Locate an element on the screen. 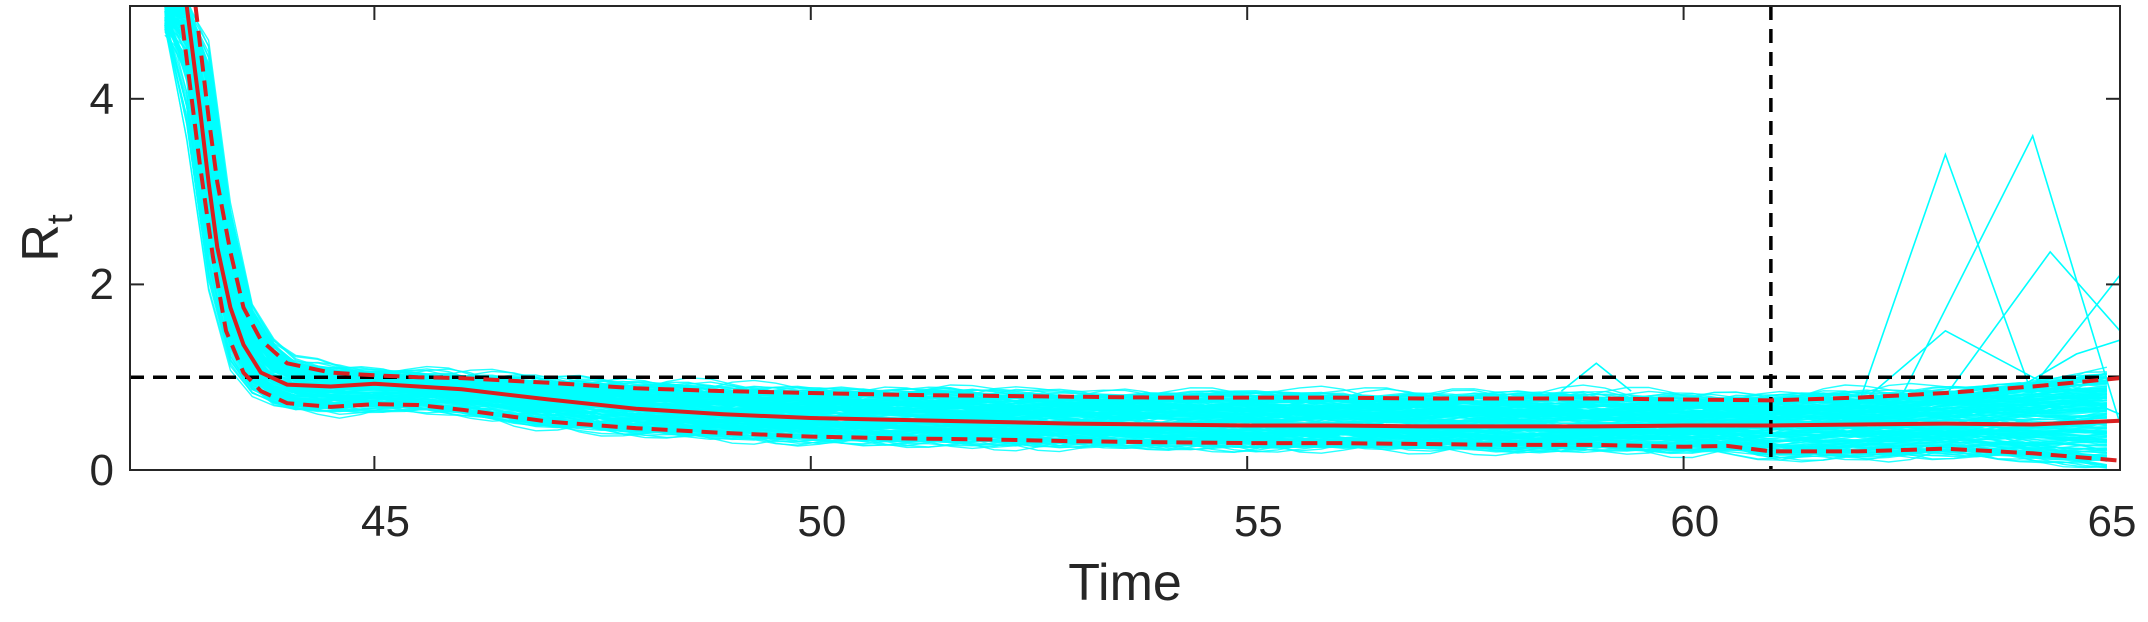 The width and height of the screenshot is (2148, 622). x-tick-label: 65 is located at coordinates (2112, 521).